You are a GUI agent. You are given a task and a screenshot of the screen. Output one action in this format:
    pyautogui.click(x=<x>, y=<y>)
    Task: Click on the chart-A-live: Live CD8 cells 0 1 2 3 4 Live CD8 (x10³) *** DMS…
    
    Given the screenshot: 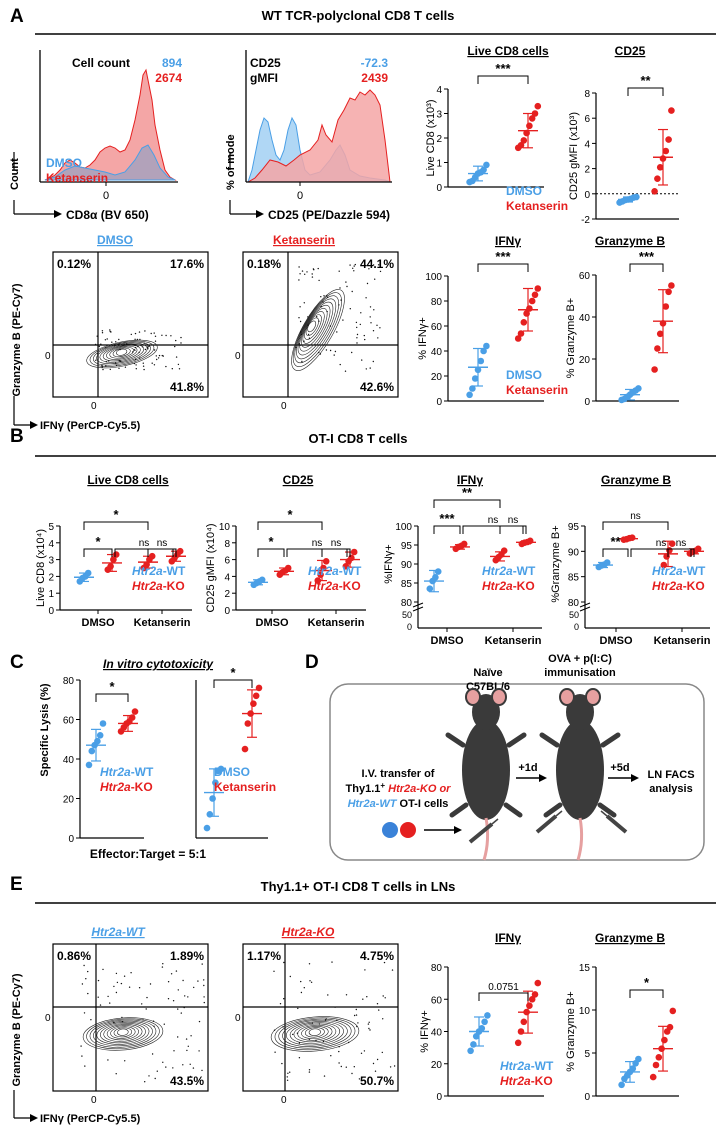 What is the action you would take?
    pyautogui.click(x=496, y=128)
    